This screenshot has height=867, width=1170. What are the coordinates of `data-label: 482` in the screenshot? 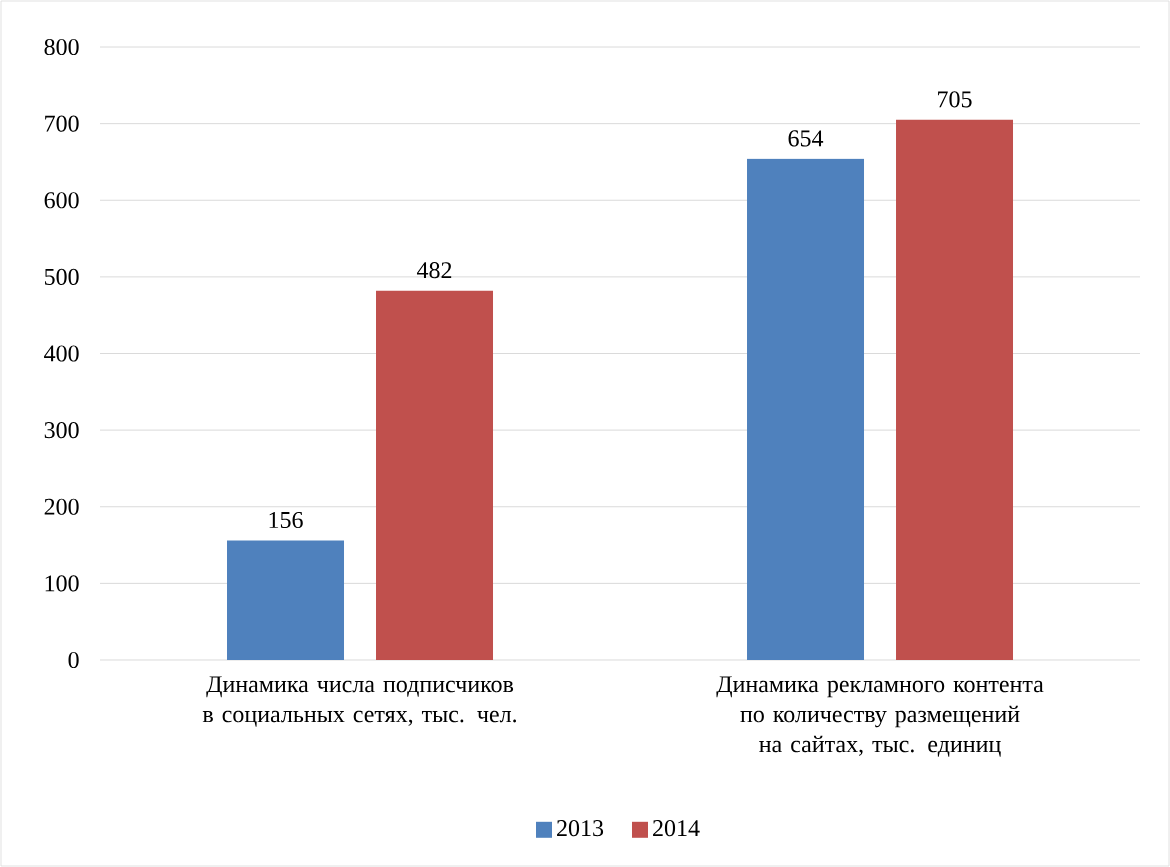 It's located at (434, 270).